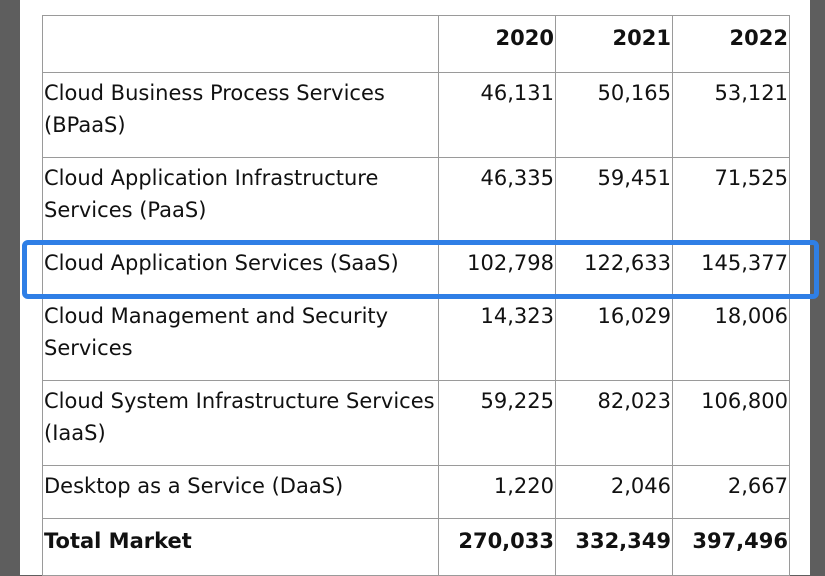 The image size is (825, 576). What do you see at coordinates (614, 44) in the screenshot?
I see `column-header: 2021` at bounding box center [614, 44].